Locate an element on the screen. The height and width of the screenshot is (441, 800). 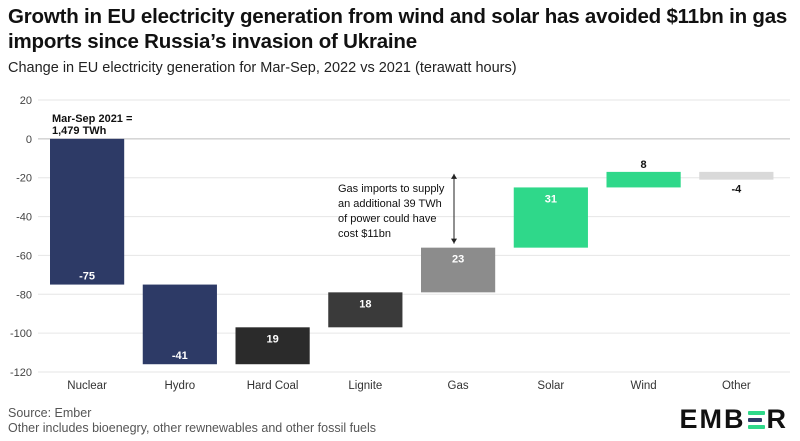
ember-logo: EMB R is located at coordinates (734, 419).